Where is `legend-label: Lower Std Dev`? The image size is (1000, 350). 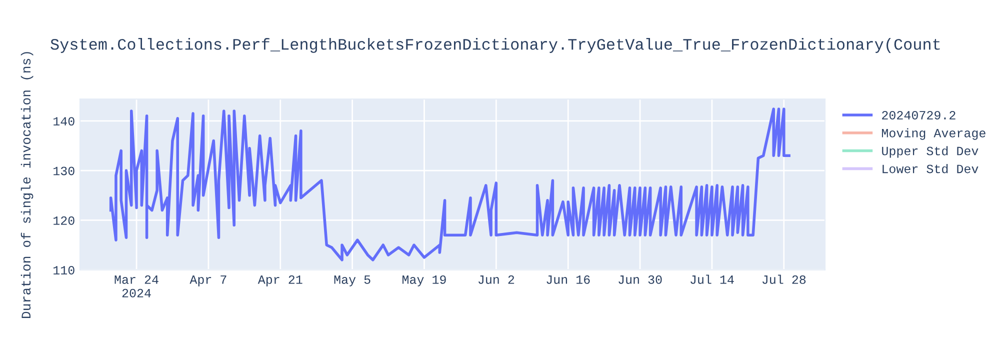
legend-label: Lower Std Dev is located at coordinates (930, 169).